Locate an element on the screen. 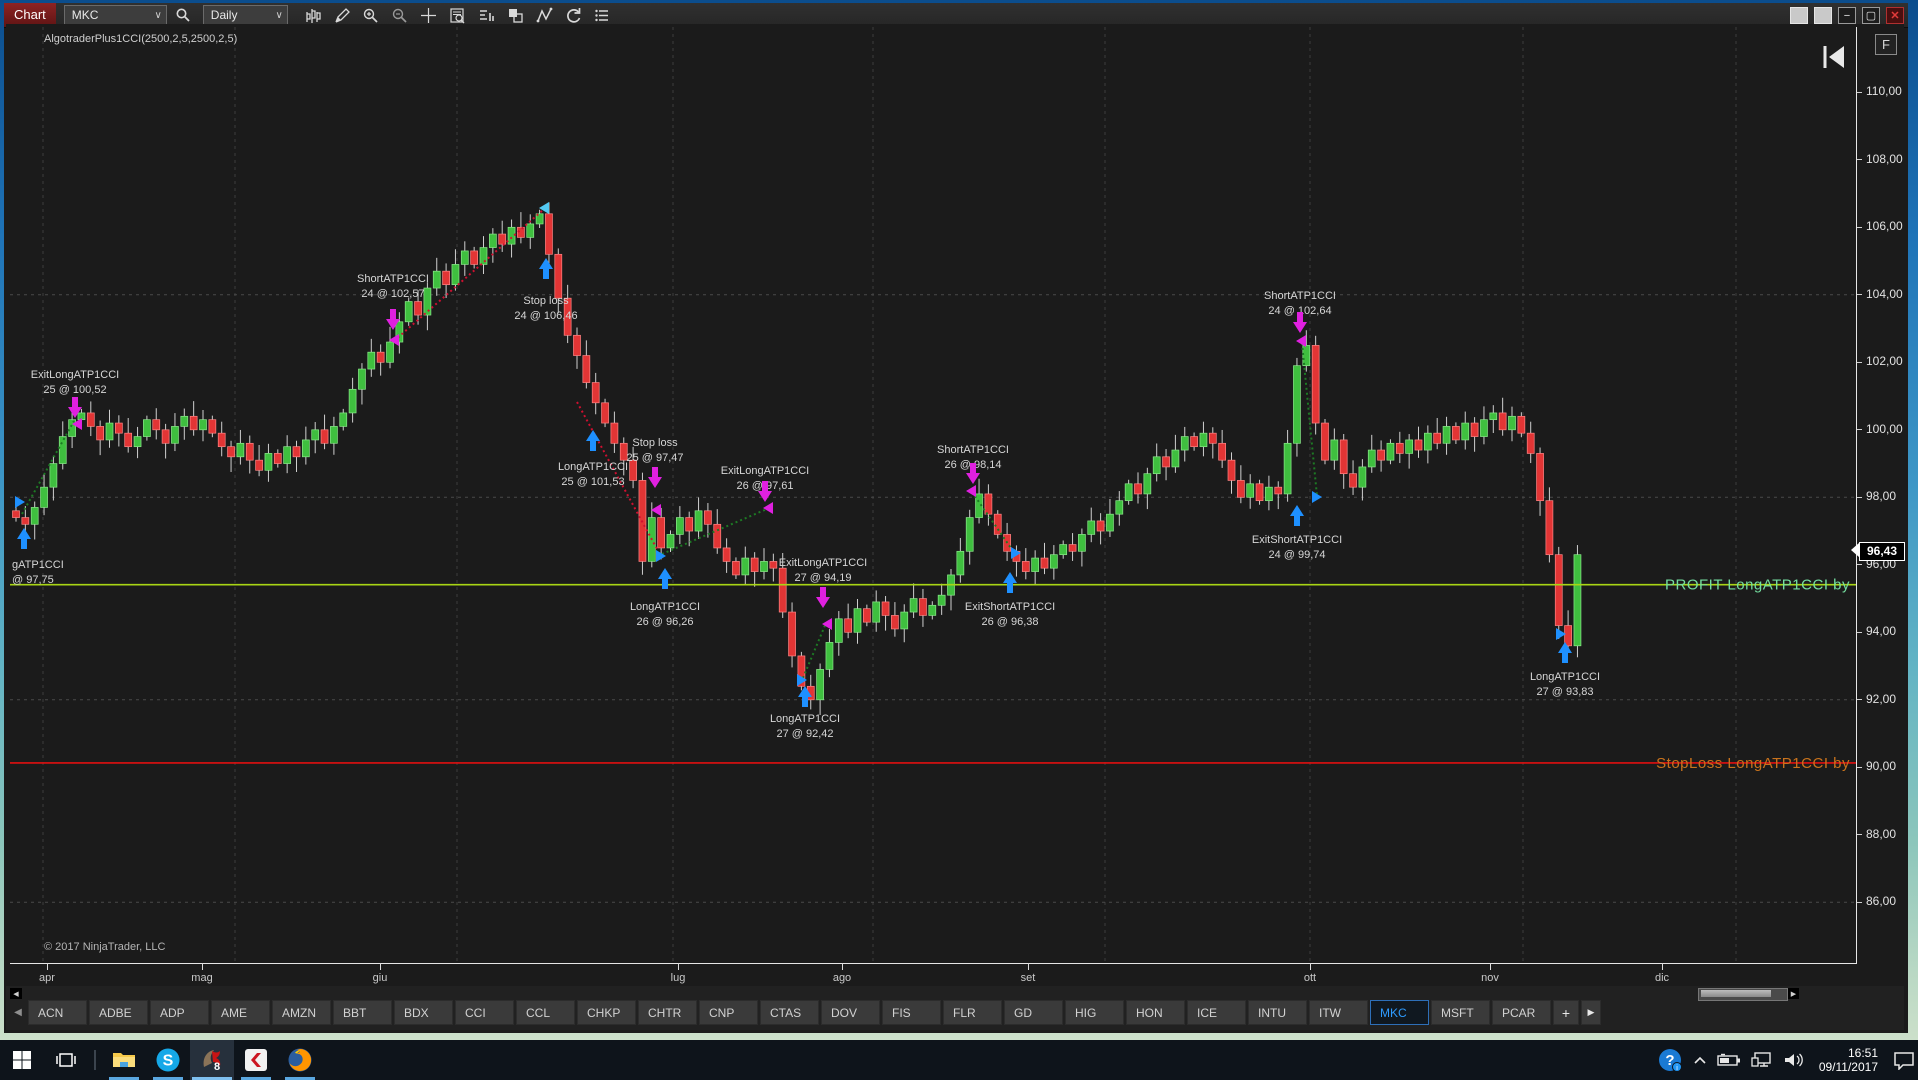 The width and height of the screenshot is (1918, 1080). start-icon is located at coordinates (22, 1060).